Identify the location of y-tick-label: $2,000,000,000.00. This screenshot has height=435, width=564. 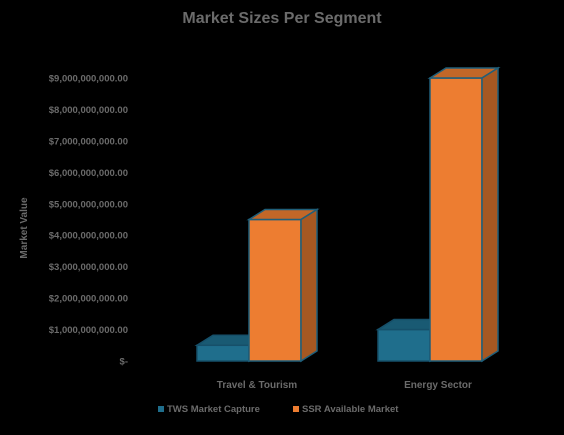
(88, 299).